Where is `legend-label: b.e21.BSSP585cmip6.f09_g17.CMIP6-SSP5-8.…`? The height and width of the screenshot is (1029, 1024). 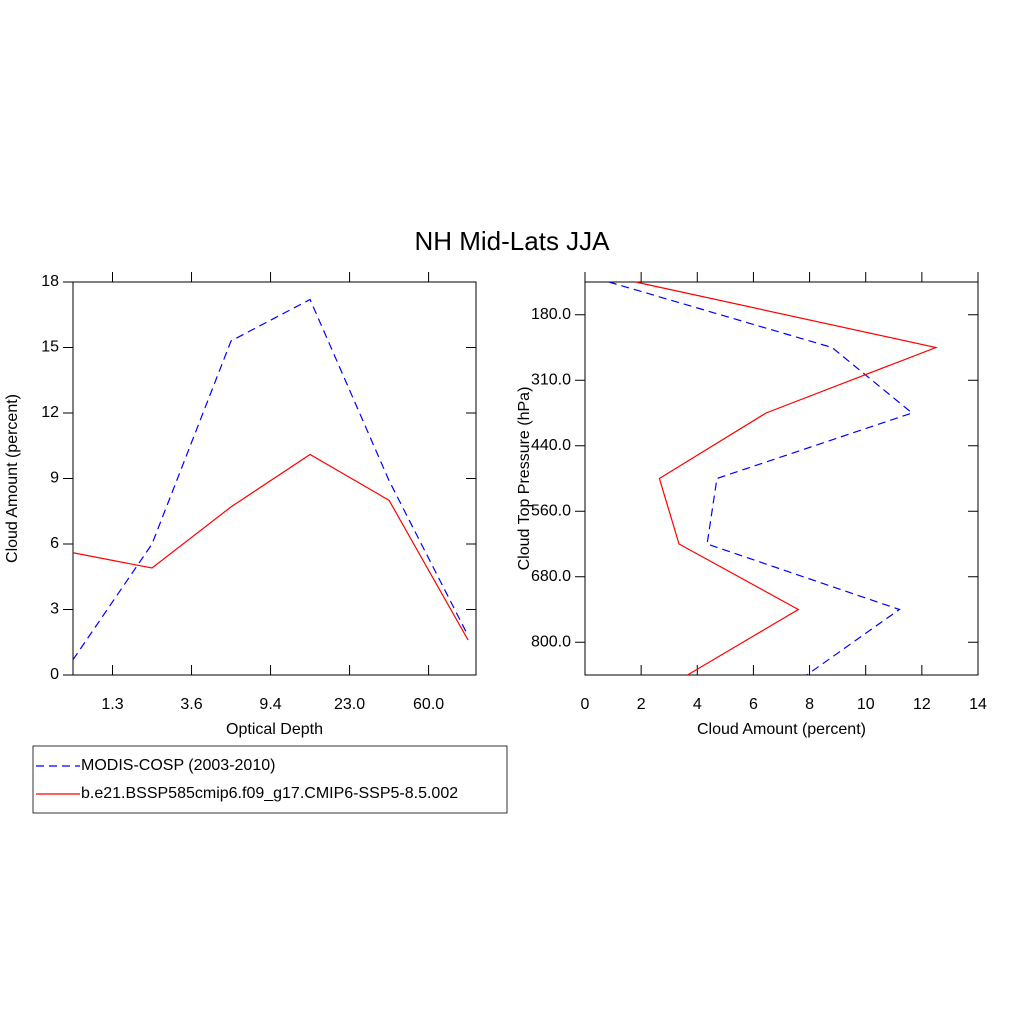
legend-label: b.e21.BSSP585cmip6.f09_g17.CMIP6-SSP5-8.… is located at coordinates (269, 793).